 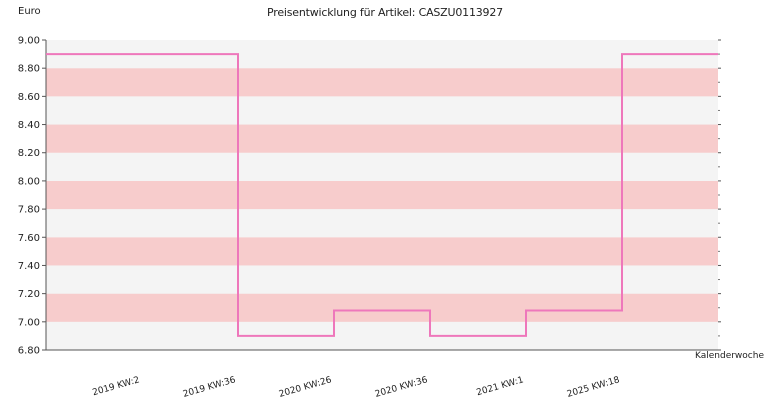 What do you see at coordinates (29, 210) in the screenshot?
I see `y-tick-label: 7.80` at bounding box center [29, 210].